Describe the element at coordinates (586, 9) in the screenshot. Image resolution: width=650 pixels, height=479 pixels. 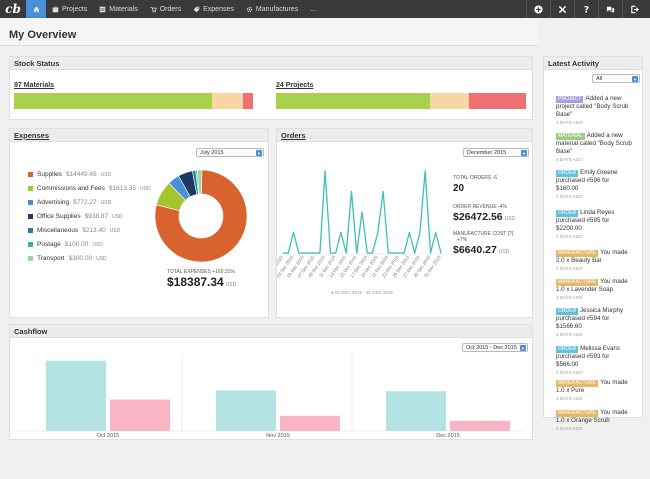
I see `help-button: ?` at that location.